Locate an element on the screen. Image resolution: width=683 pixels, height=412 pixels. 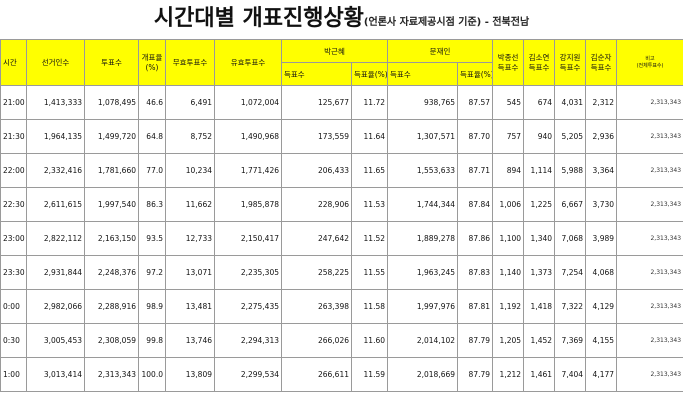
moon-votes-cell: 938,765 is located at coordinates (423, 102).